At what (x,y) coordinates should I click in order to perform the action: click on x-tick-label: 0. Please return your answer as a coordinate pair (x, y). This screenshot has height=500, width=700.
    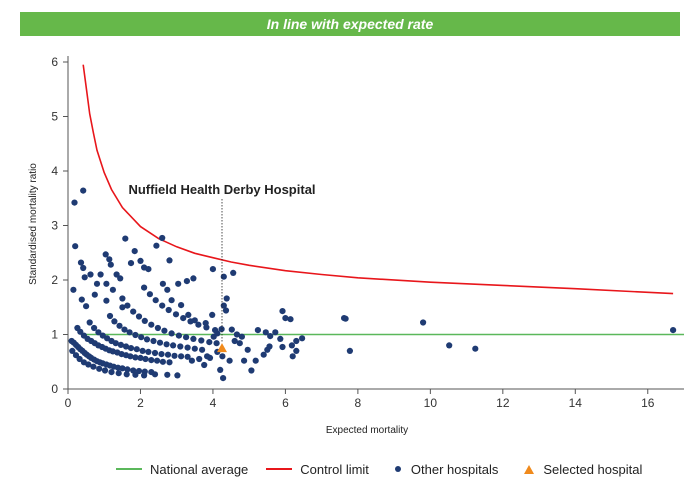
    Looking at the image, I should click on (68, 403).